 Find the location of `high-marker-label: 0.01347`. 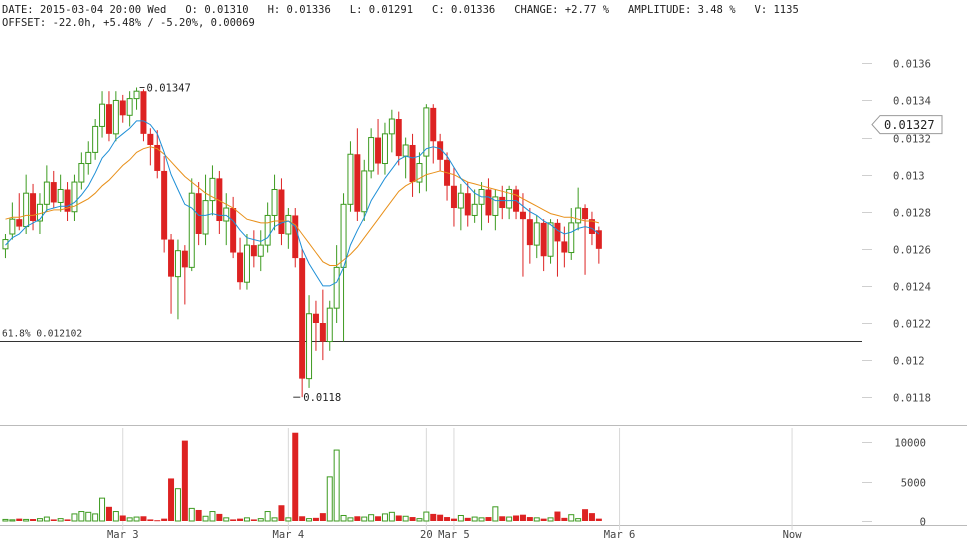

high-marker-label: 0.01347 is located at coordinates (169, 88).